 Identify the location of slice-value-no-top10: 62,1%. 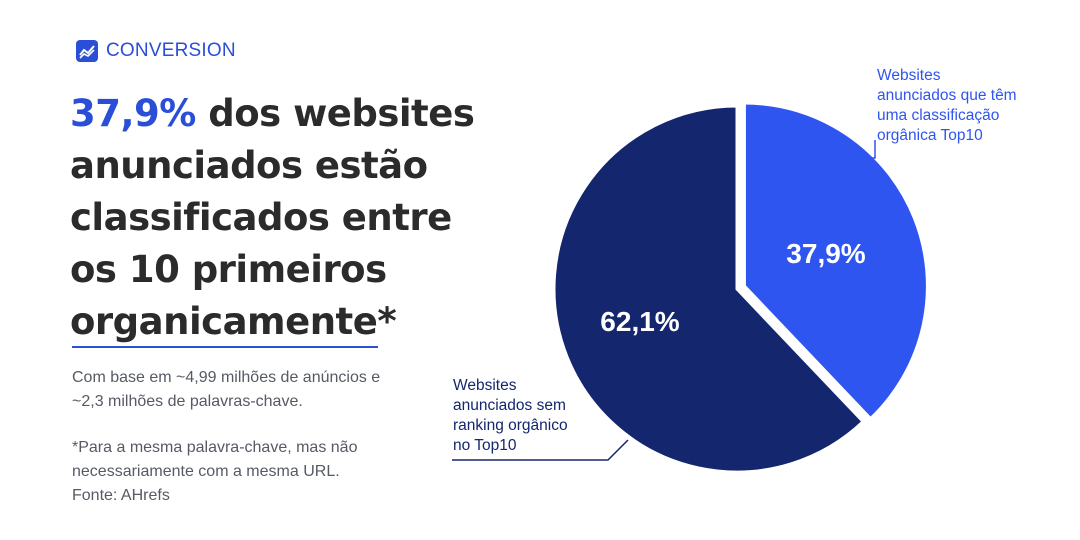
(639, 321).